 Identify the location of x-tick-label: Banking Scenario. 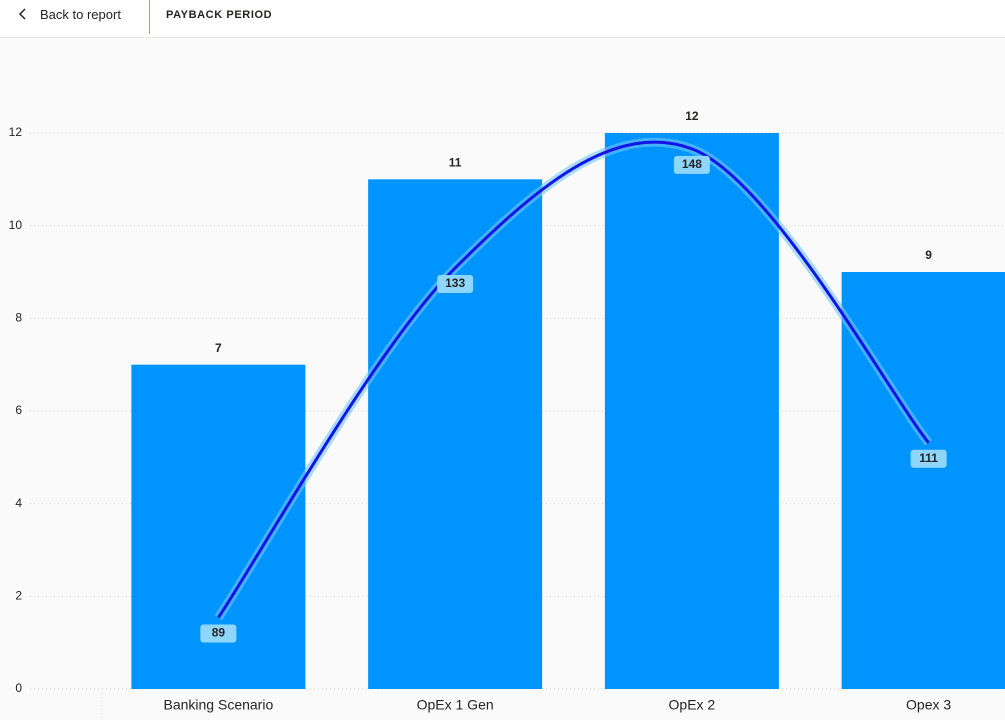
(219, 705).